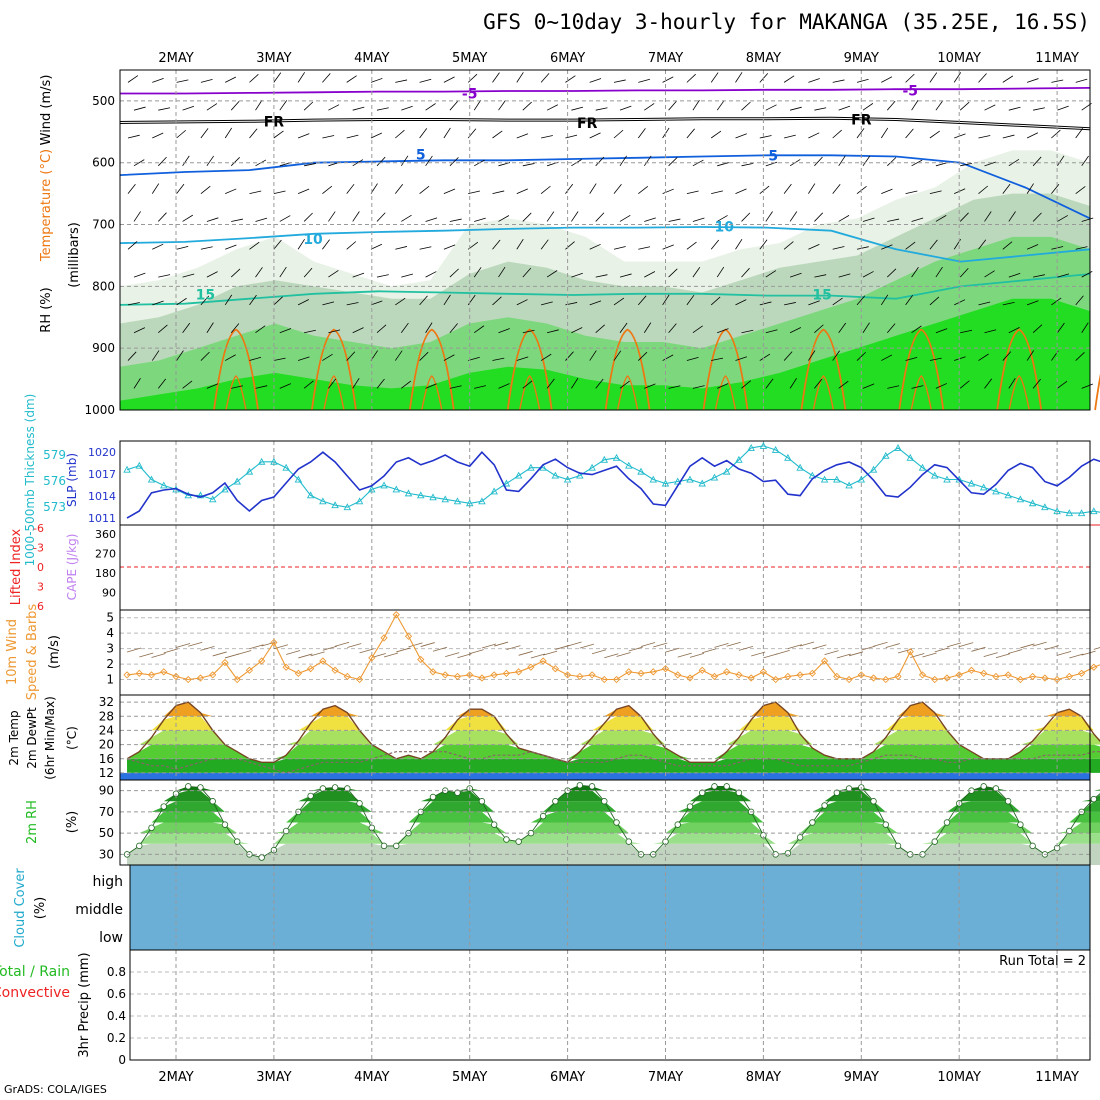 The height and width of the screenshot is (1100, 1100). Describe the element at coordinates (106, 745) in the screenshot. I see `y-tick-temp: 20` at that location.